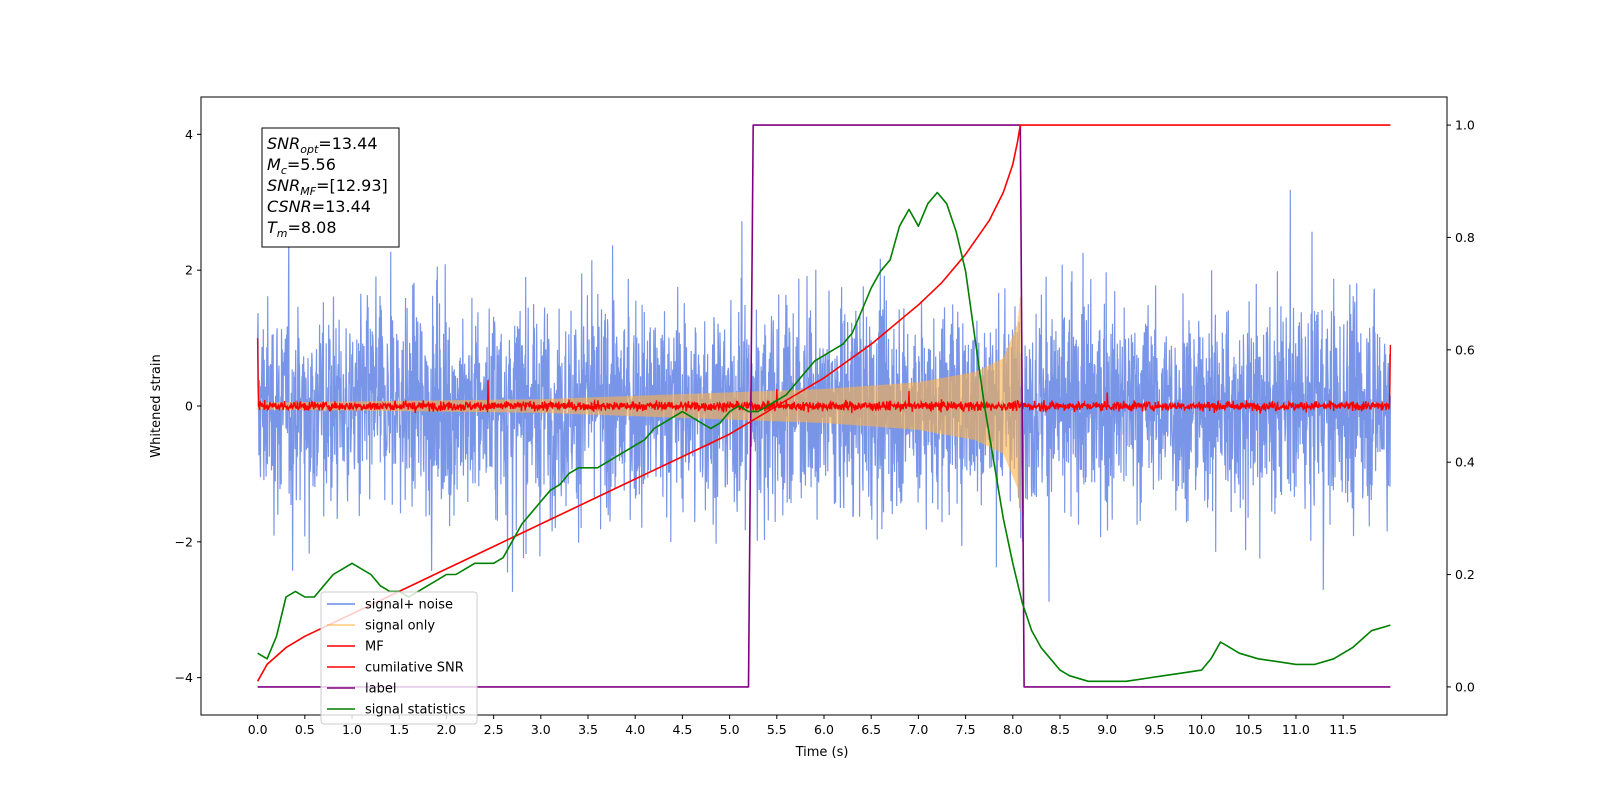  Describe the element at coordinates (322, 145) in the screenshot. I see `annotation-line: SNRopt=13.44` at that location.